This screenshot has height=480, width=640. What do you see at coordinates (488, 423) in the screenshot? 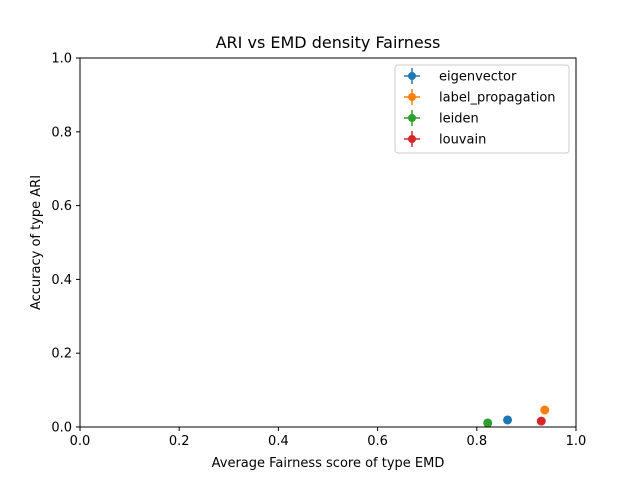
I see `data-point-leiden` at bounding box center [488, 423].